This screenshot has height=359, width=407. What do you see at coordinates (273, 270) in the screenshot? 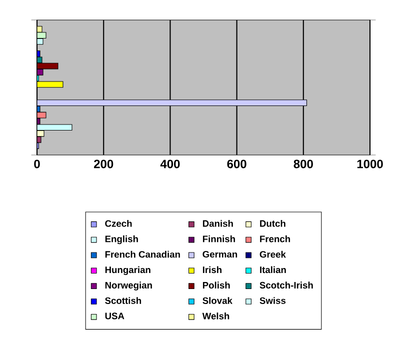
I see `legend-label: Italian` at bounding box center [273, 270].